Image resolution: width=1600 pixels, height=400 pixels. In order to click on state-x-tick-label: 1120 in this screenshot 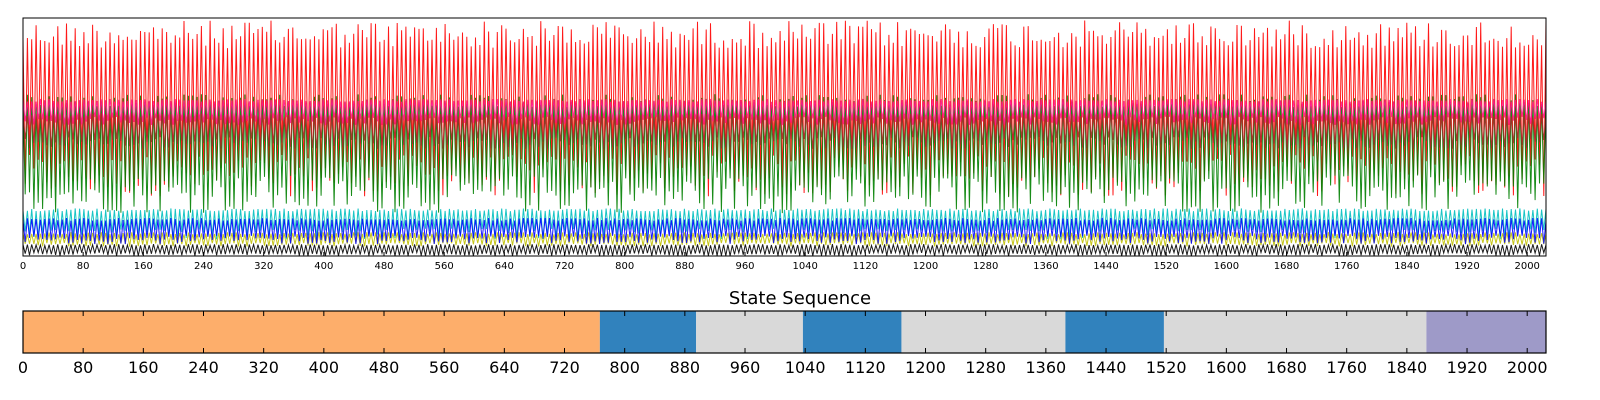, I will do `click(865, 367)`.